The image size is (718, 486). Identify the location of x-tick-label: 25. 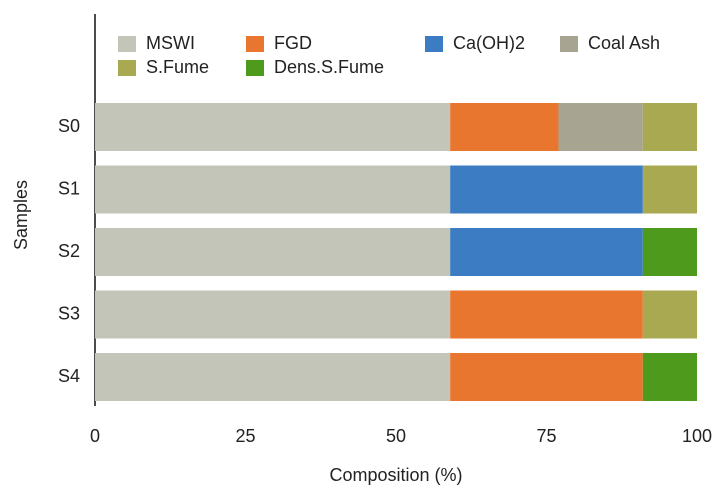
(245, 436).